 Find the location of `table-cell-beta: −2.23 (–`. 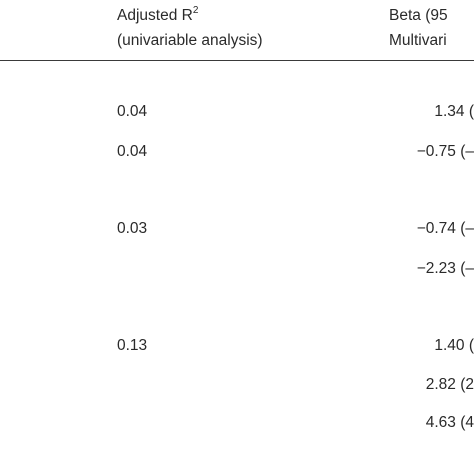

table-cell-beta: −2.23 (– is located at coordinates (445, 268).